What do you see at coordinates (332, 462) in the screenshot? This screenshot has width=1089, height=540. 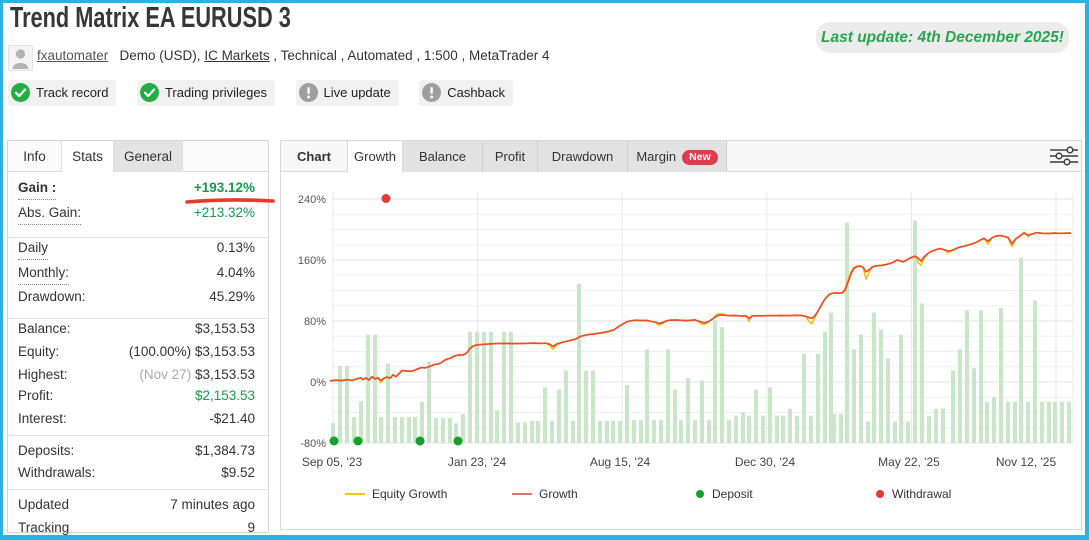 I see `svg-text: Sep 05, '23` at bounding box center [332, 462].